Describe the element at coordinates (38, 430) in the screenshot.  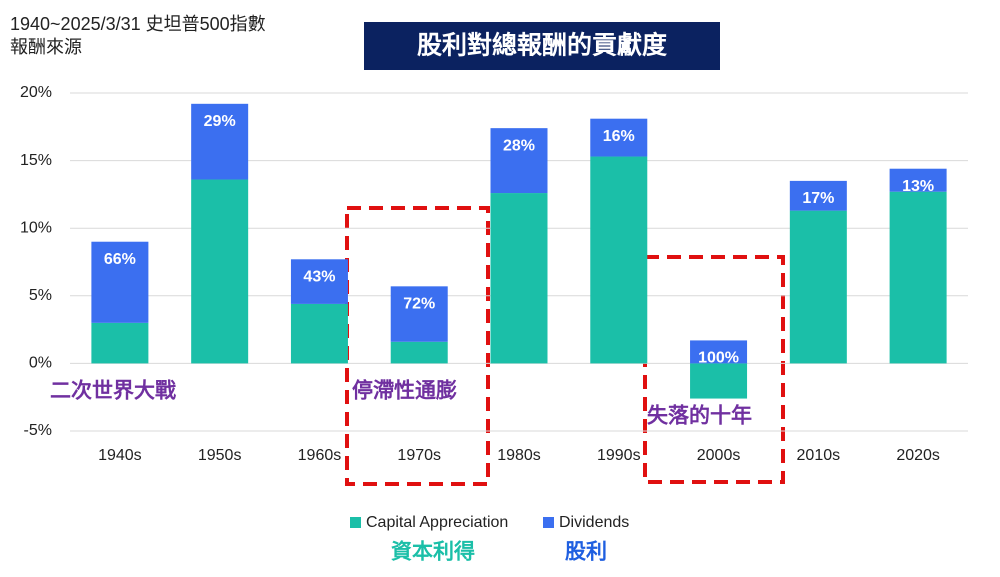
I see `y-tick-label: -5%` at that location.